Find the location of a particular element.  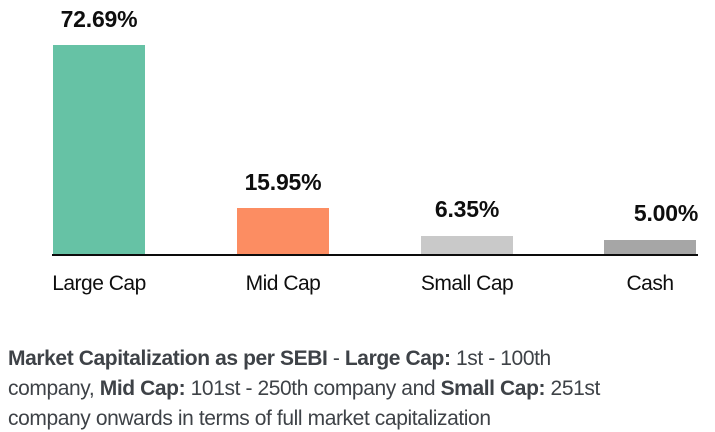

bar-cash is located at coordinates (650, 246).